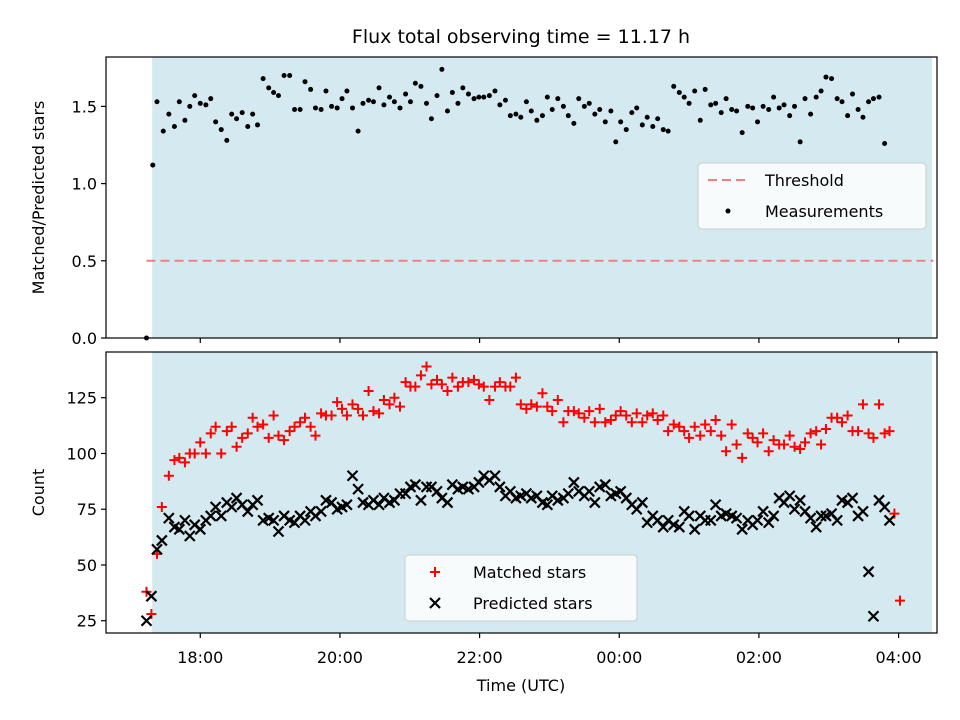 The width and height of the screenshot is (960, 720). What do you see at coordinates (38, 493) in the screenshot?
I see `y-axis-label: Count` at bounding box center [38, 493].